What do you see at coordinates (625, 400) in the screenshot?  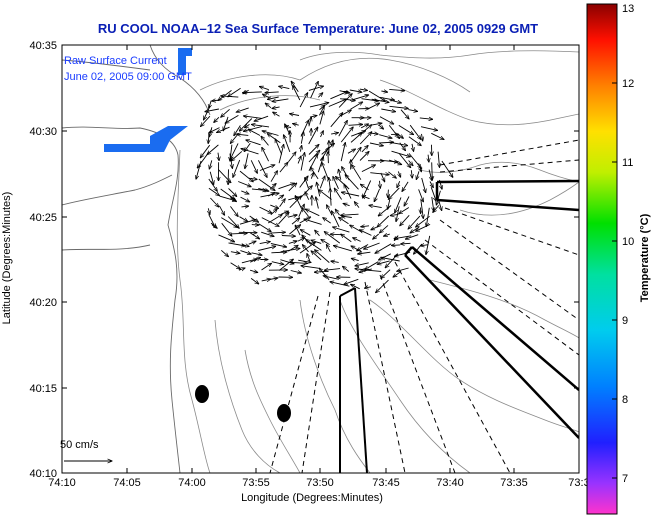 I see `colorbar-tick-label: 8` at bounding box center [625, 400].